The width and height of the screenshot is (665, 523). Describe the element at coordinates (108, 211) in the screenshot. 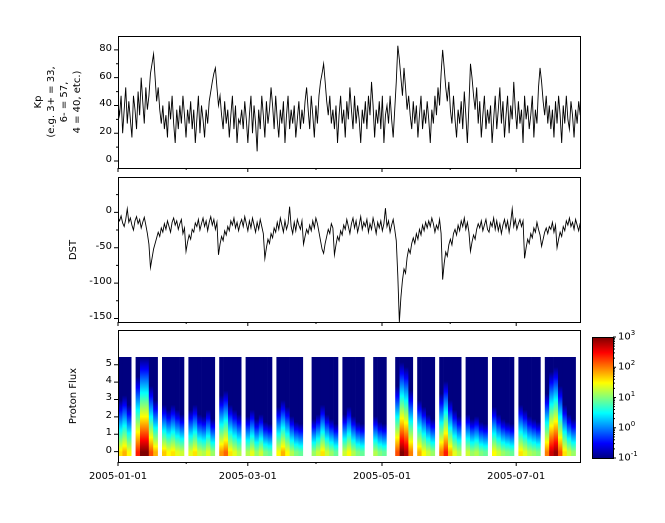

I see `dst-ytick-label: 0` at that location.